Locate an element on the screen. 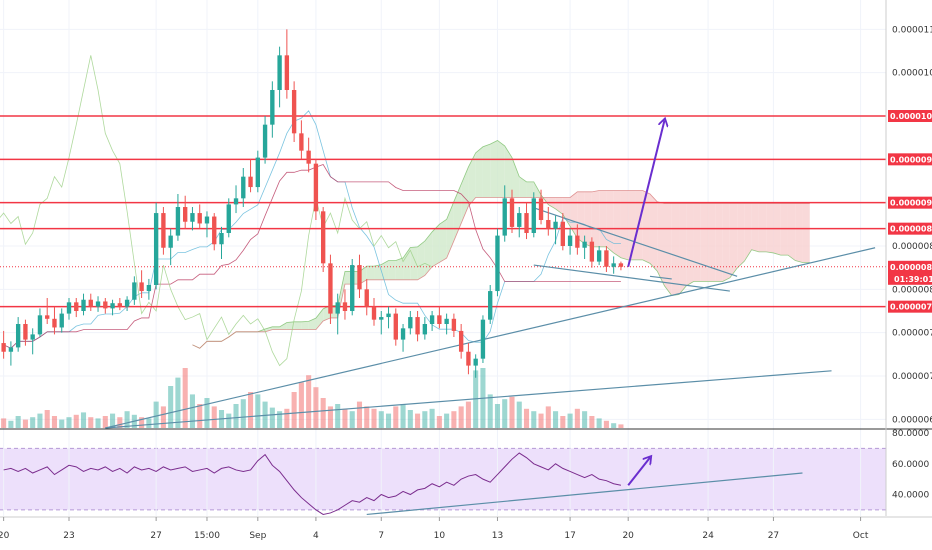  price-target-arrow is located at coordinates (645, 194).